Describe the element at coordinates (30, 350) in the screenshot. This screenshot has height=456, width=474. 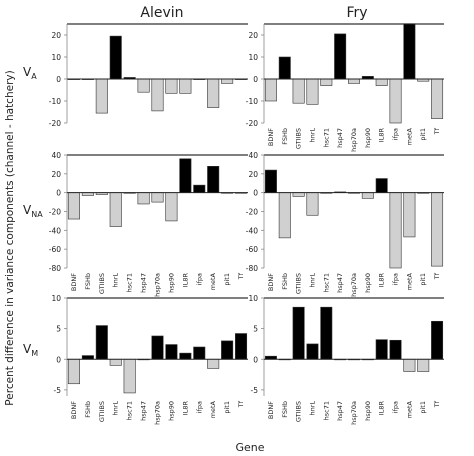
I see `row-label-vm: VM` at that location.